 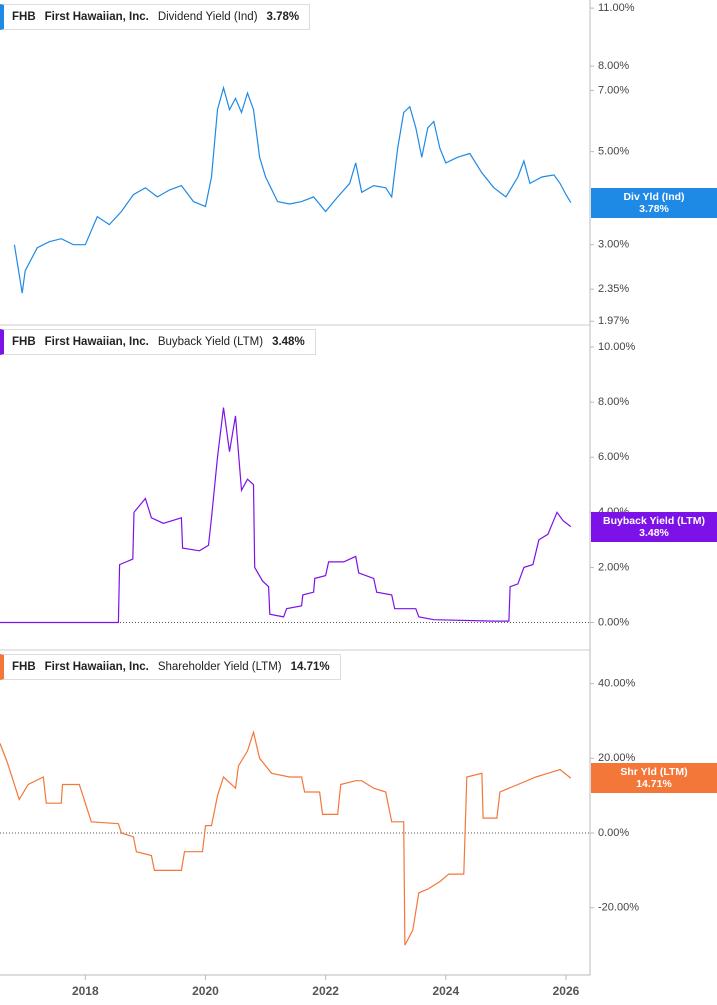 What do you see at coordinates (613, 321) in the screenshot?
I see `y-tick-label: 1.97%` at bounding box center [613, 321].